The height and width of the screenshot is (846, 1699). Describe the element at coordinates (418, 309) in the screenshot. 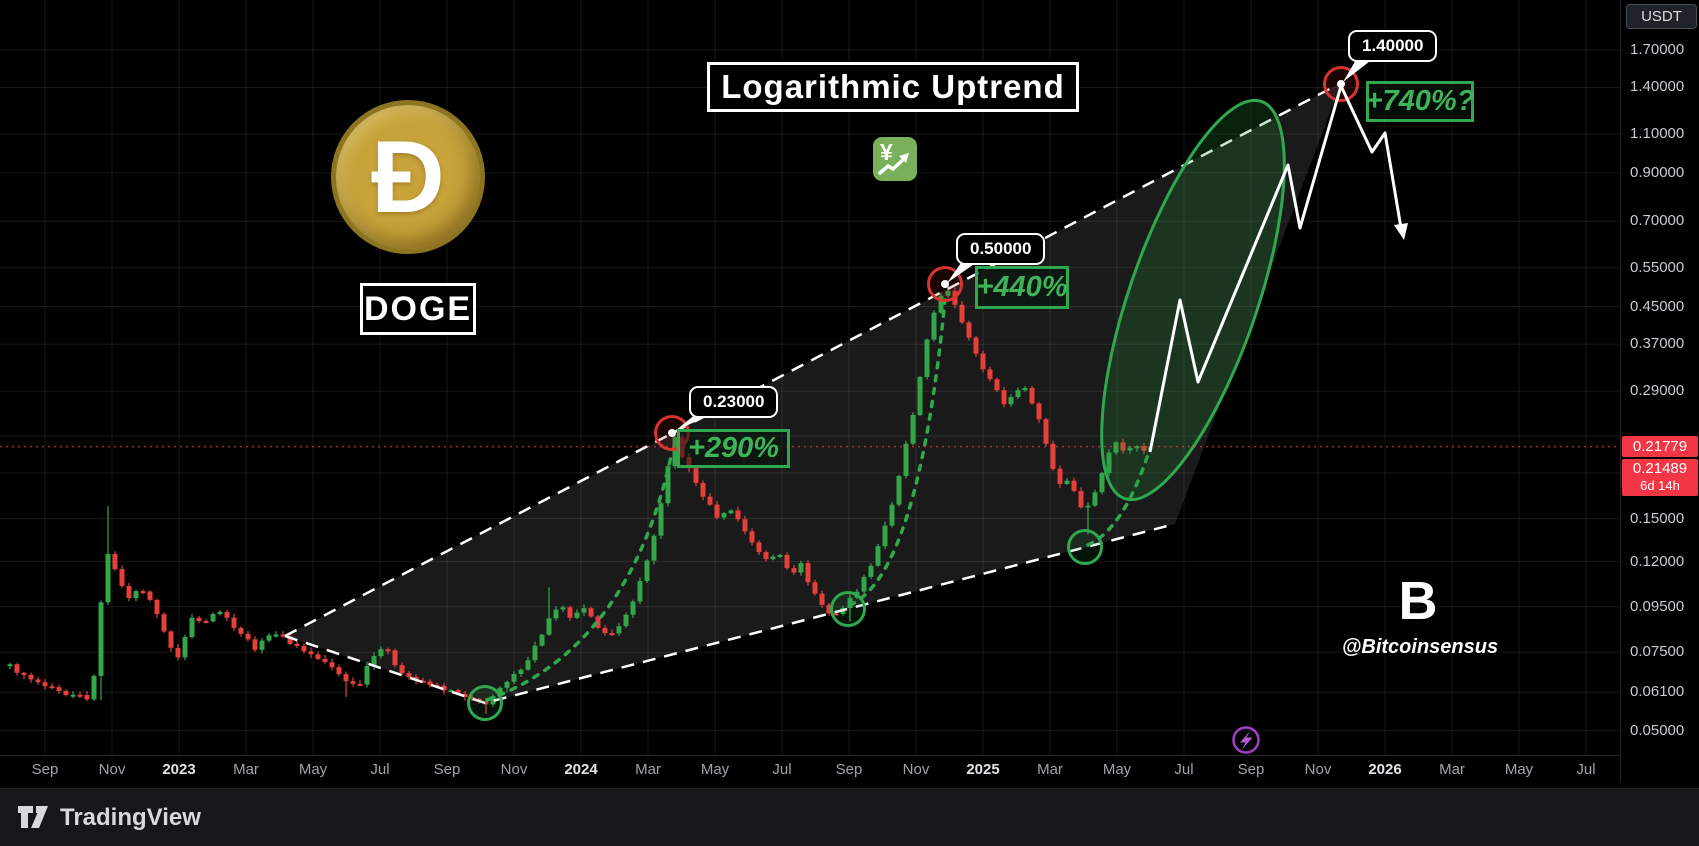

I see `doge-ticker-label: DOGE` at that location.